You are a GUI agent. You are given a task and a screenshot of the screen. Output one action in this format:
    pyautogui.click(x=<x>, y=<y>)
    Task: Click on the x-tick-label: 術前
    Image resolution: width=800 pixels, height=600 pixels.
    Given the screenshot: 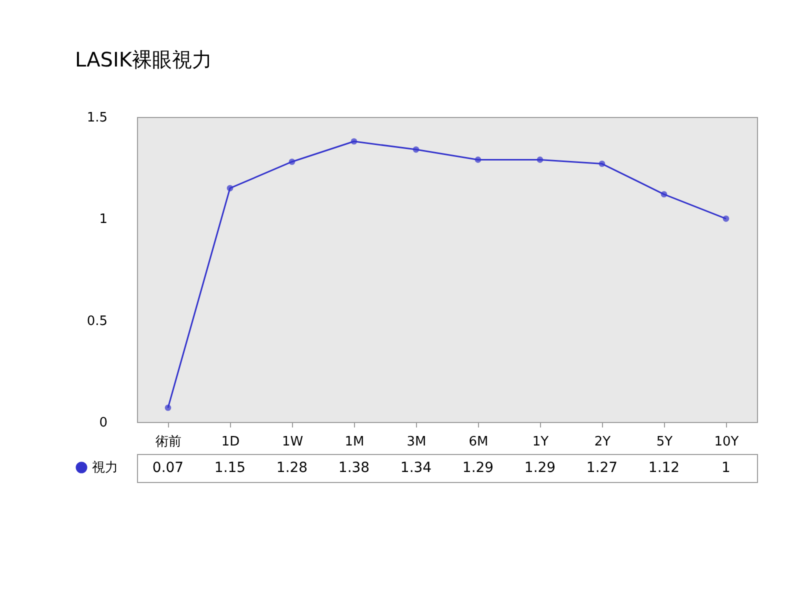 What is the action you would take?
    pyautogui.click(x=169, y=442)
    